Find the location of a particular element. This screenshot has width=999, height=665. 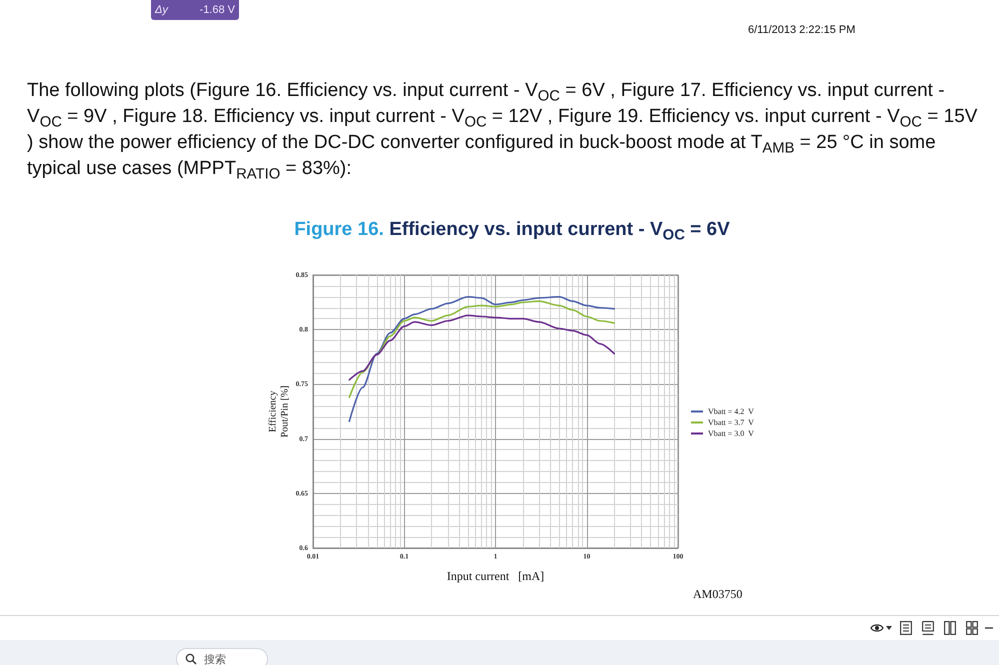

legend-label: Vbatt = 4.2 V is located at coordinates (731, 411).